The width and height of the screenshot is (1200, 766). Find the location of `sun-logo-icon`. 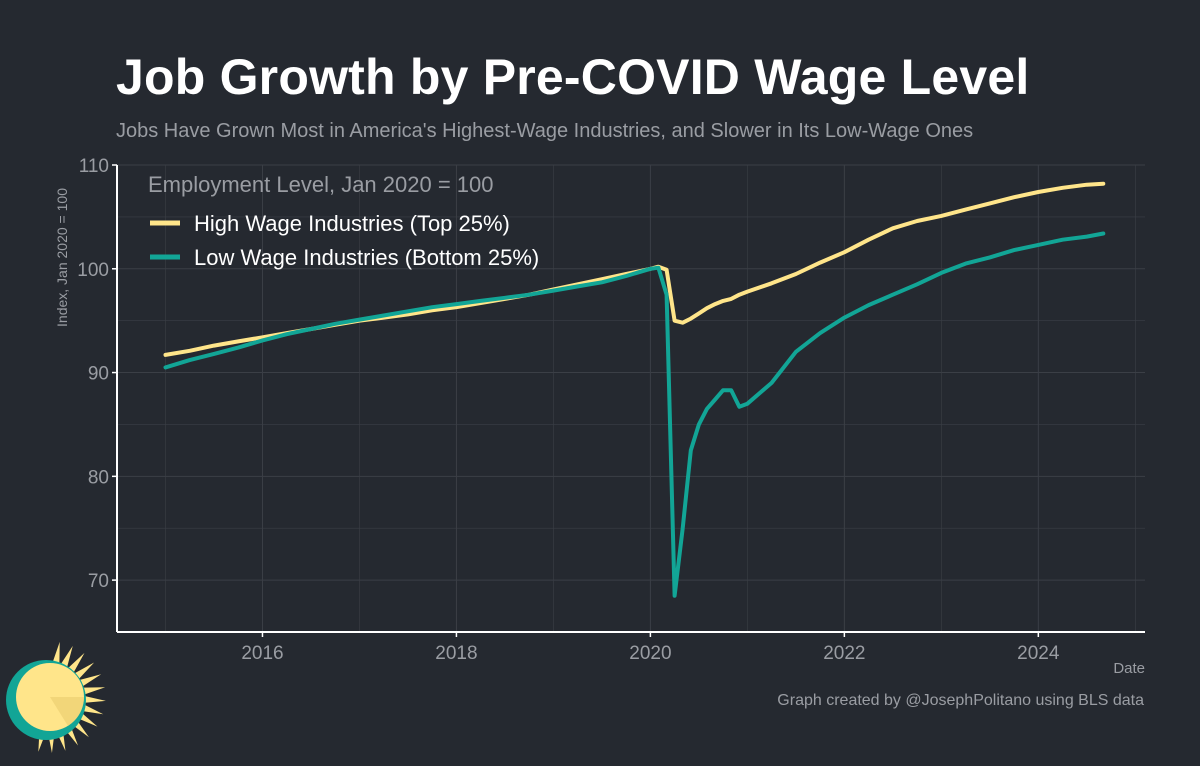

sun-logo-icon is located at coordinates (56, 697).